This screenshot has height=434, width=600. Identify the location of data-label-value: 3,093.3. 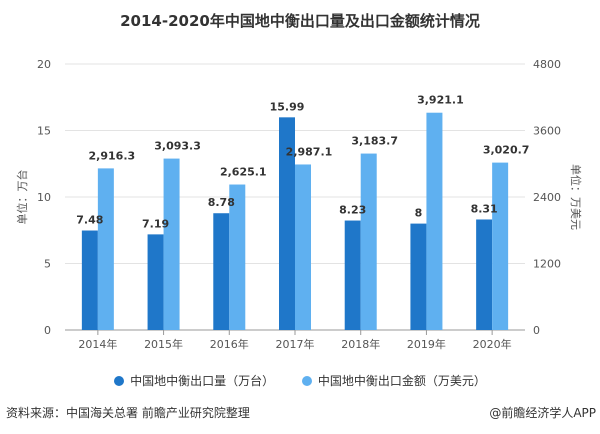
(177, 146).